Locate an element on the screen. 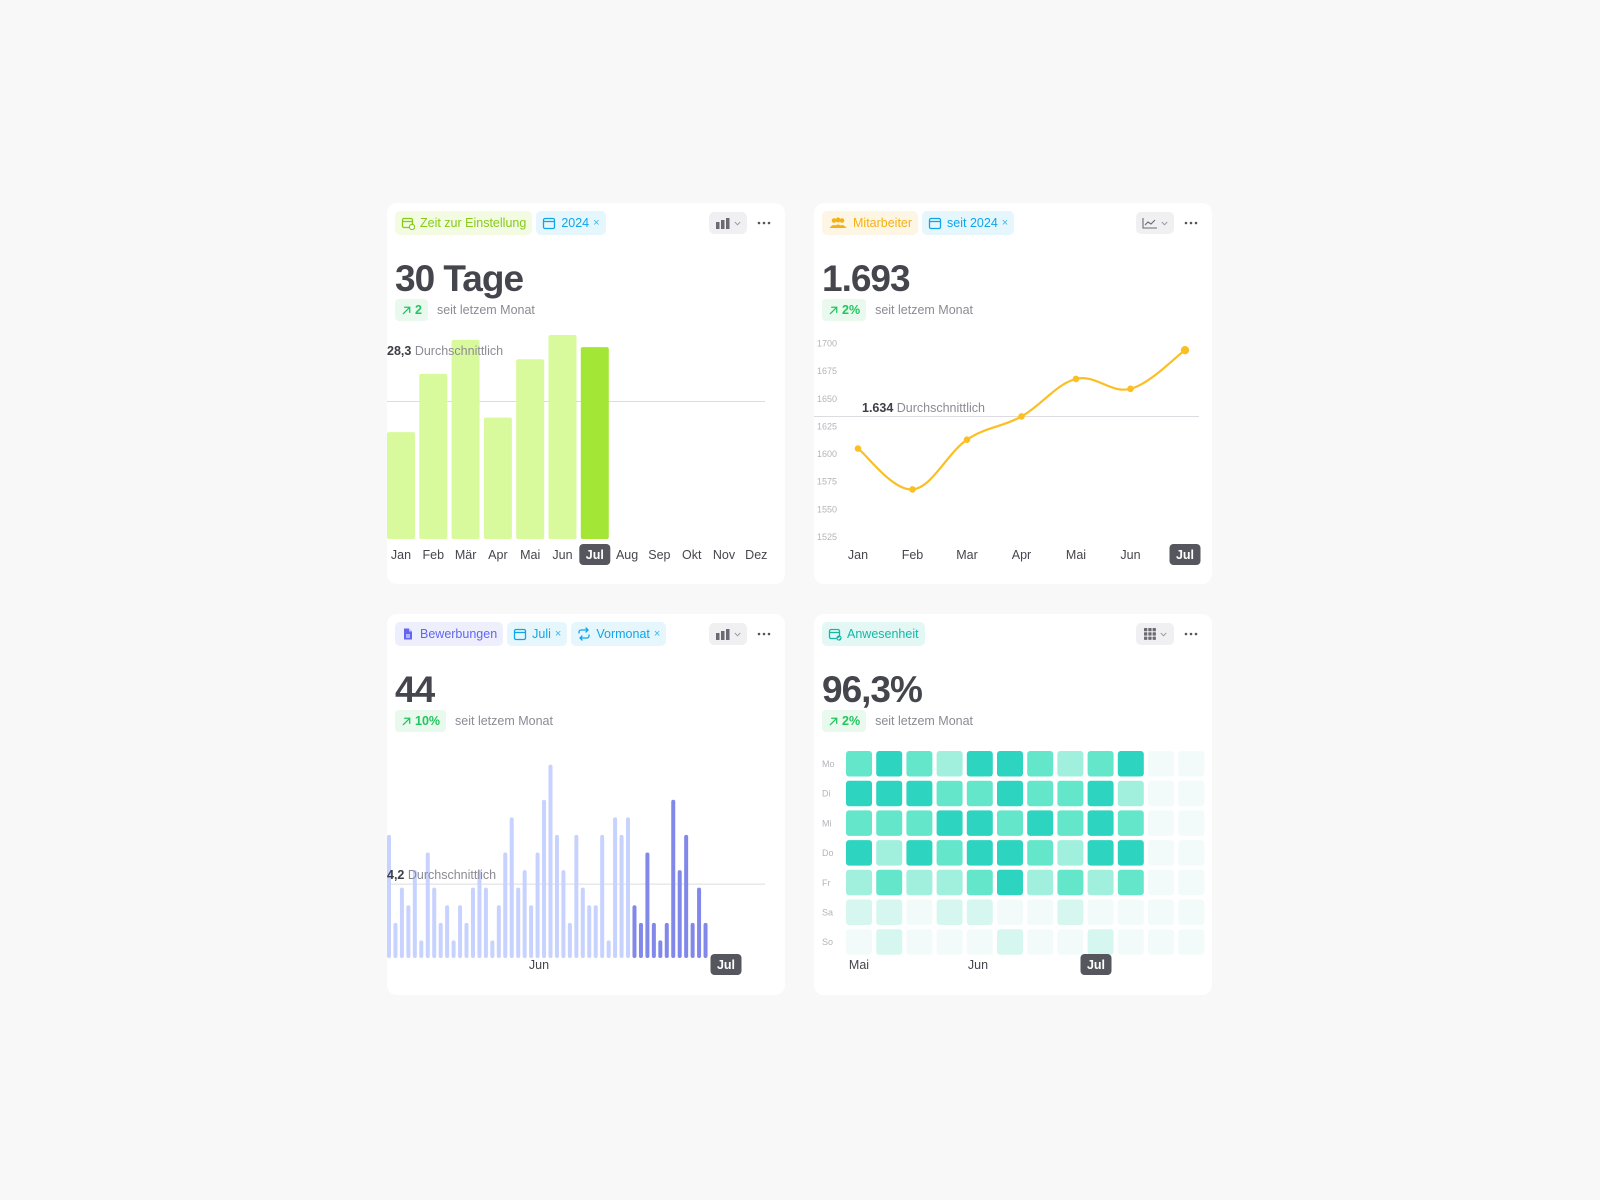  filter-chip: Anwesenheit is located at coordinates (873, 634).